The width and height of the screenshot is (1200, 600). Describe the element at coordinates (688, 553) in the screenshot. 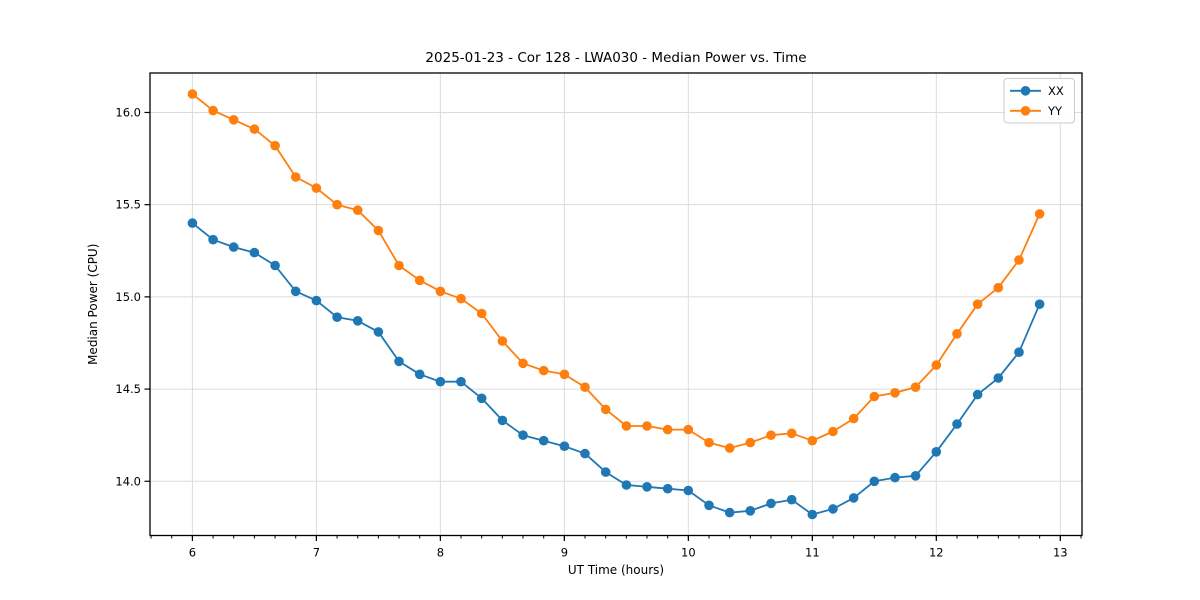

I see `x-tick-label: 10` at that location.